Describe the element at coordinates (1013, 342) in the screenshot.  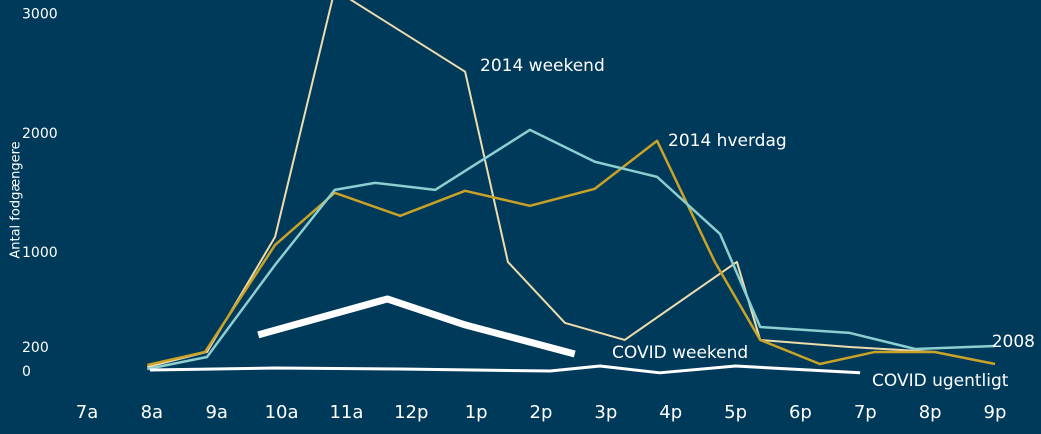
I see `series-label: 2008` at that location.